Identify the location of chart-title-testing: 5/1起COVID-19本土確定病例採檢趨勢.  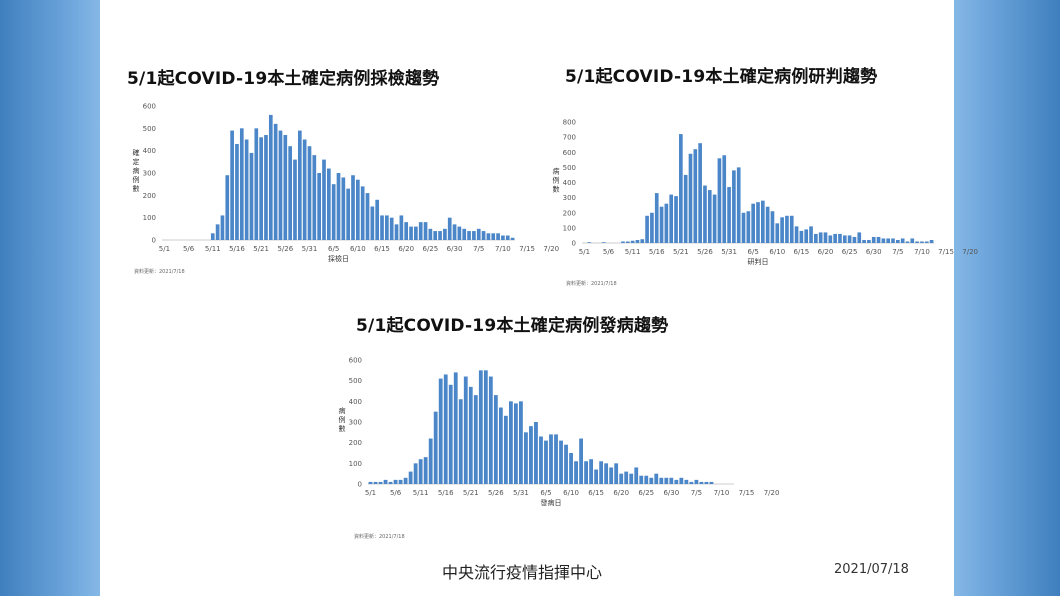
(283, 79).